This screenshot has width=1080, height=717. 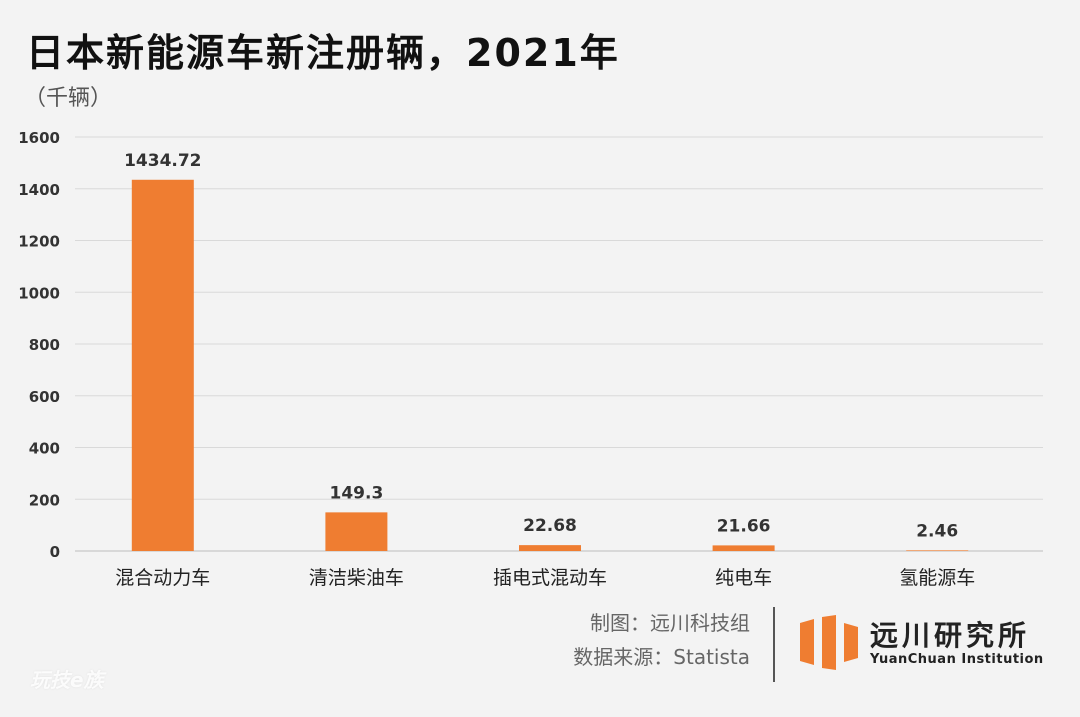 I want to click on y-tick-label: 1600, so click(x=39, y=138).